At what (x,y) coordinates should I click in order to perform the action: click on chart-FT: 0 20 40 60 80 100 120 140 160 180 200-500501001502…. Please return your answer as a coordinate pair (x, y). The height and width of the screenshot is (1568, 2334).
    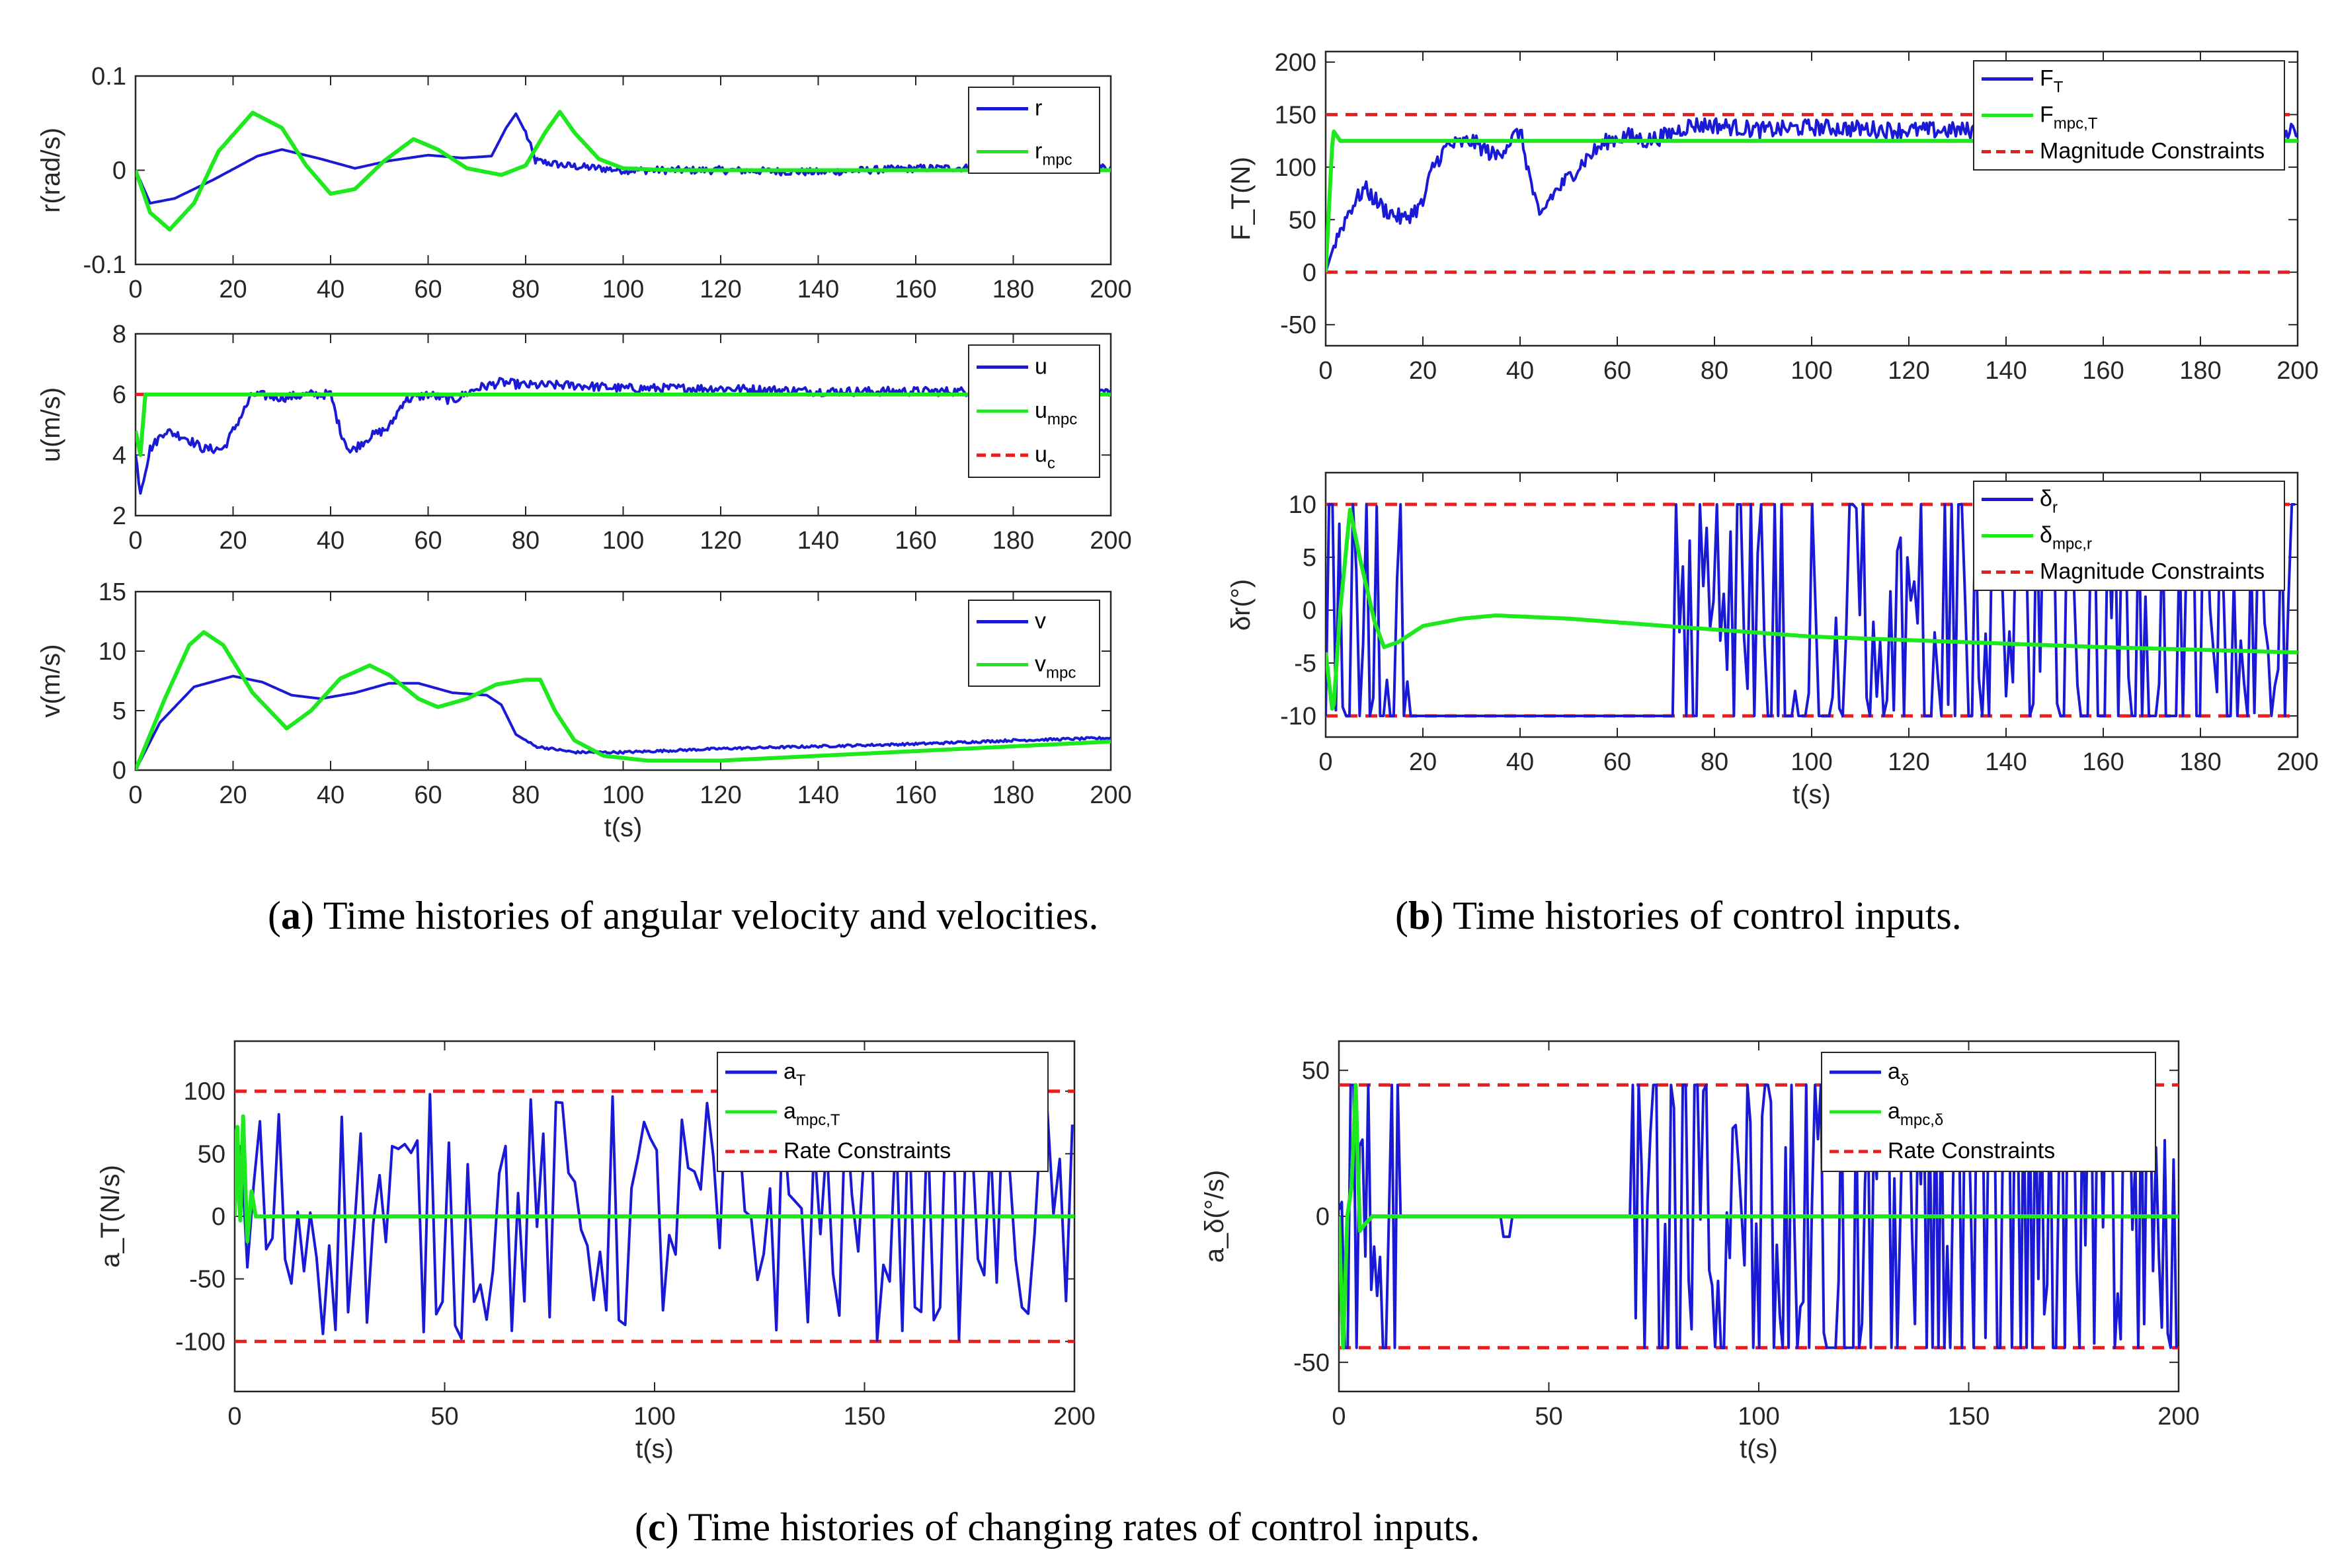
    Looking at the image, I should click on (1773, 217).